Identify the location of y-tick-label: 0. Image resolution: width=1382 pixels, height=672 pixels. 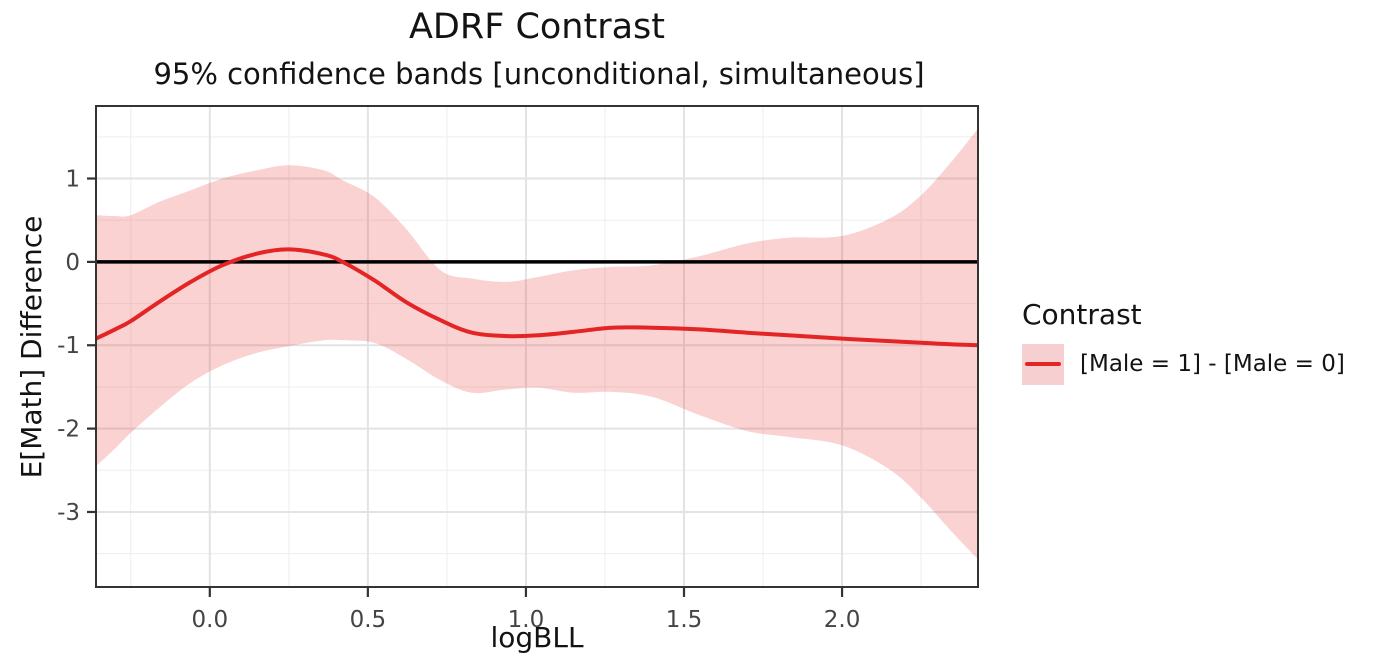
(72, 263).